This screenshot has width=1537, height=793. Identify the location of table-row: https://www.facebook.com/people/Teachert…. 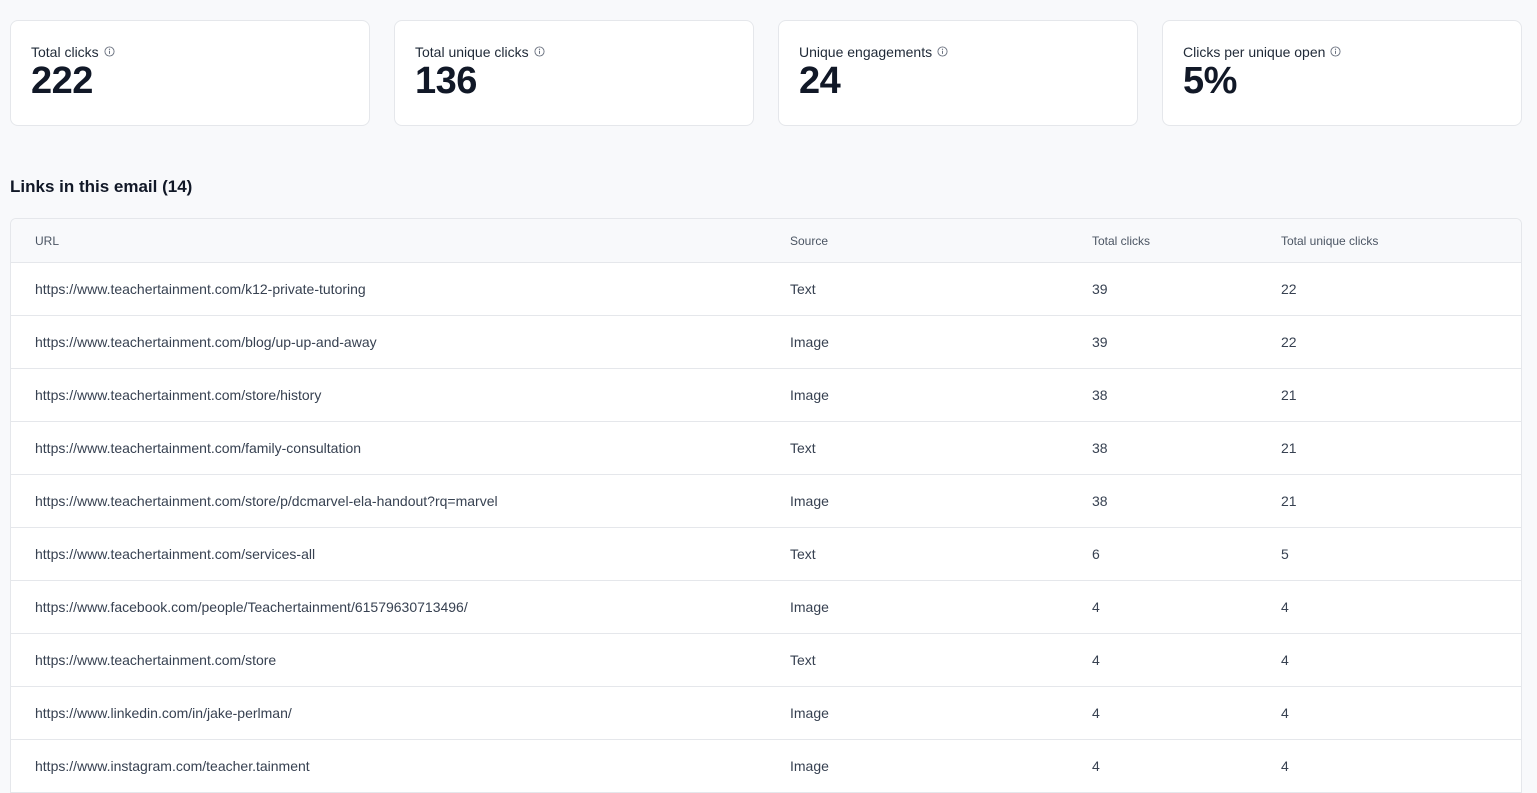
(766, 607).